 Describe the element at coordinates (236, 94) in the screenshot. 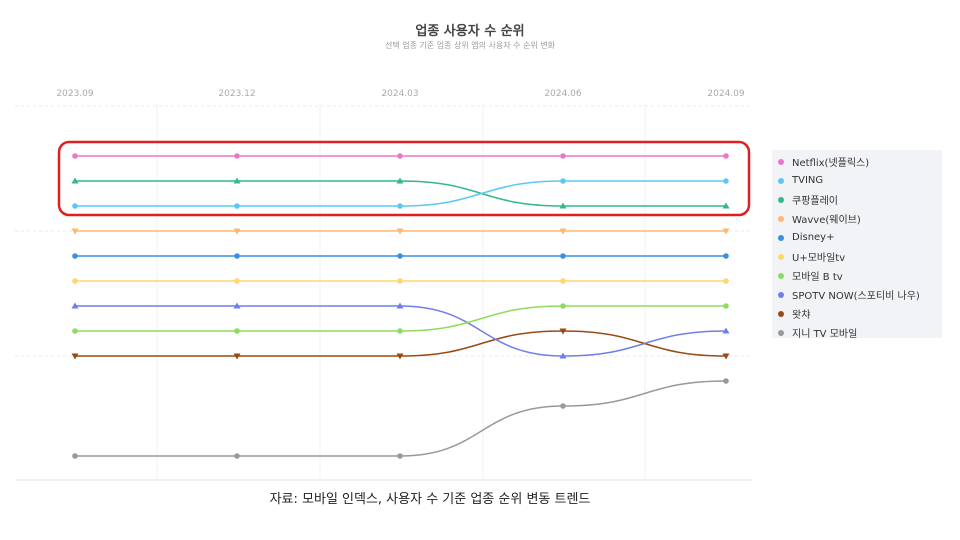

I see `x-tick-label: 2023.12` at that location.